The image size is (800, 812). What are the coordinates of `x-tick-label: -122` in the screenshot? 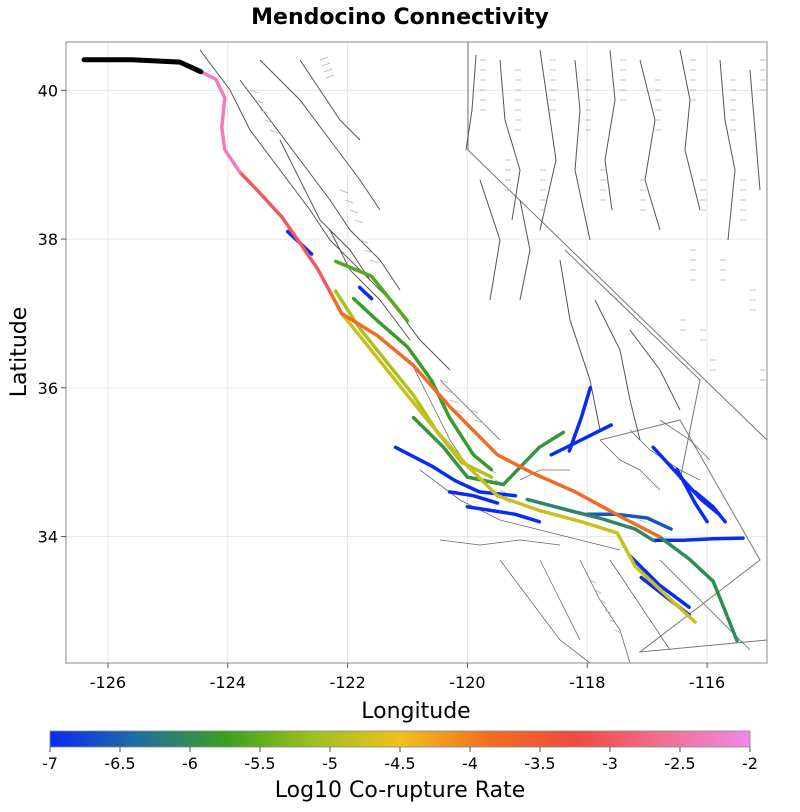 It's located at (347, 682).